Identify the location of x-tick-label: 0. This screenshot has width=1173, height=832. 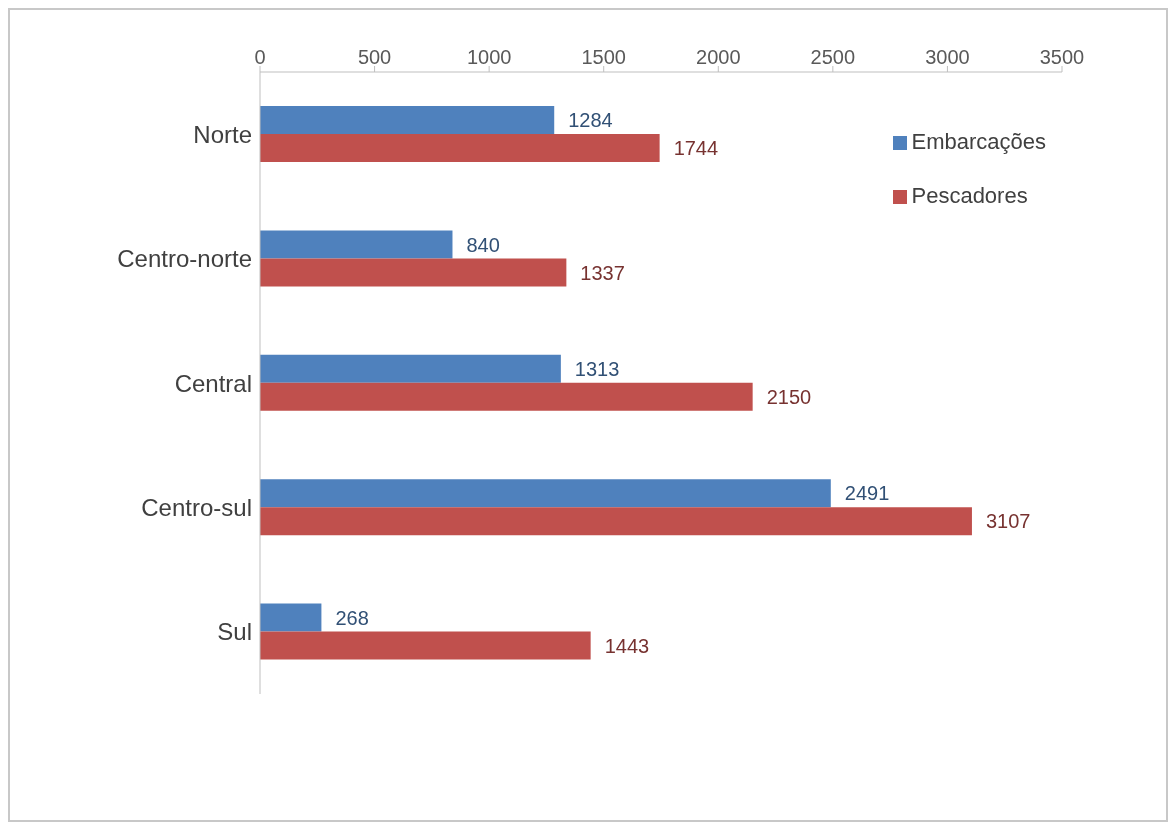
(260, 57).